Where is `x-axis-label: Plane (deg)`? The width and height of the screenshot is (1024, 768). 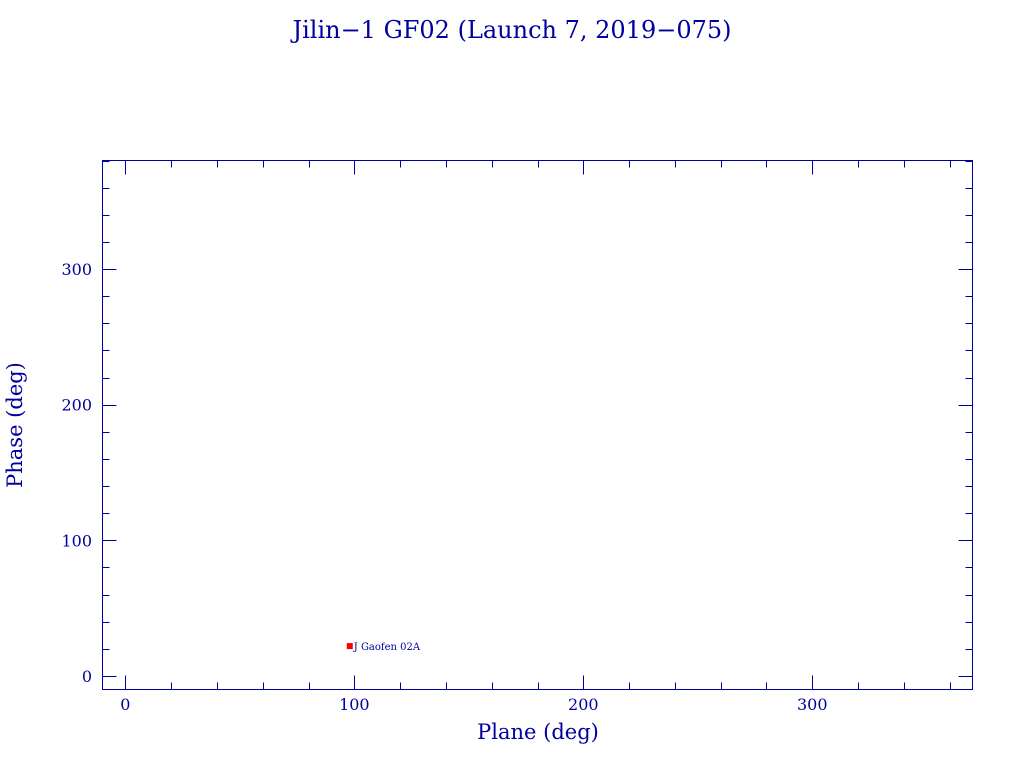
x-axis-label: Plane (deg) is located at coordinates (538, 732).